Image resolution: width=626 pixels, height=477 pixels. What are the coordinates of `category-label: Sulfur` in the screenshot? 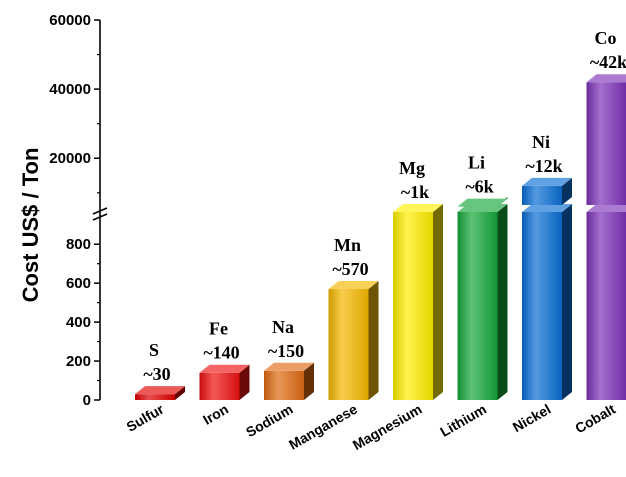 It's located at (145, 417).